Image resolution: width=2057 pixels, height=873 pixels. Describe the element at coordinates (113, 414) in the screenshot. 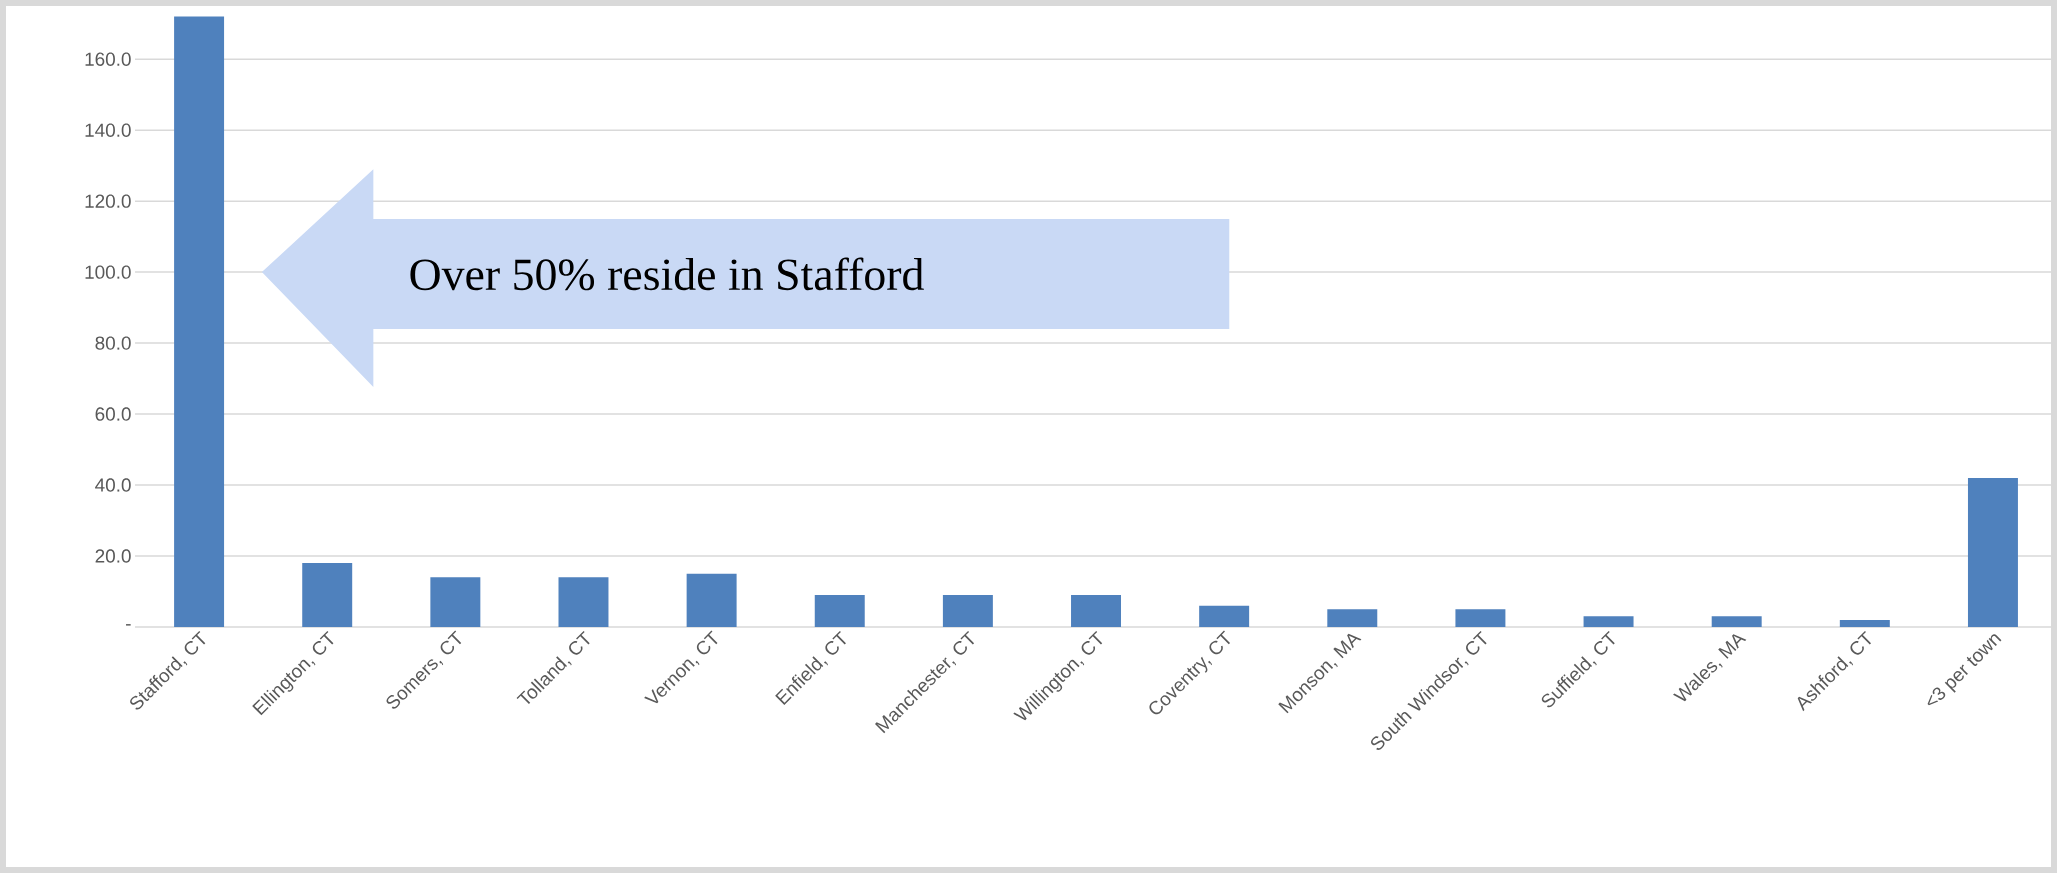

I see `y-tick-label: 60.0` at that location.